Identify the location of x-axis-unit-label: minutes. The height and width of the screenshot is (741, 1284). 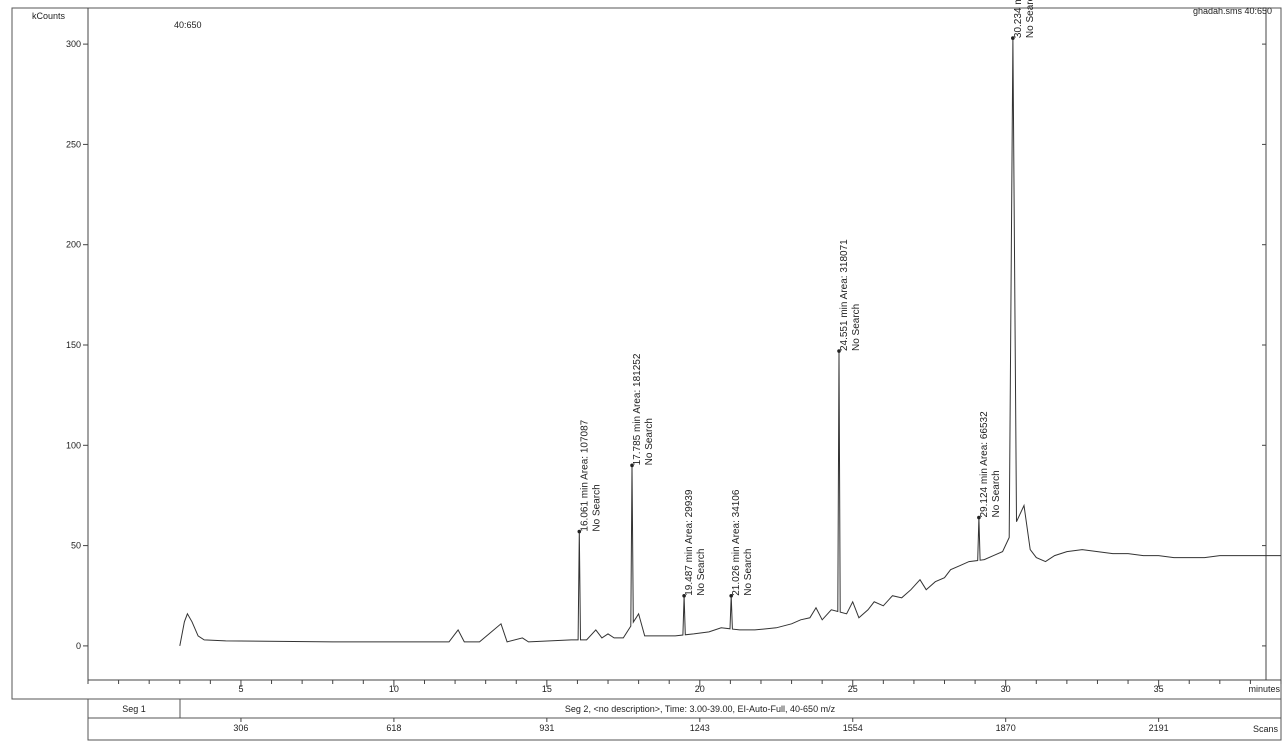
(1264, 689).